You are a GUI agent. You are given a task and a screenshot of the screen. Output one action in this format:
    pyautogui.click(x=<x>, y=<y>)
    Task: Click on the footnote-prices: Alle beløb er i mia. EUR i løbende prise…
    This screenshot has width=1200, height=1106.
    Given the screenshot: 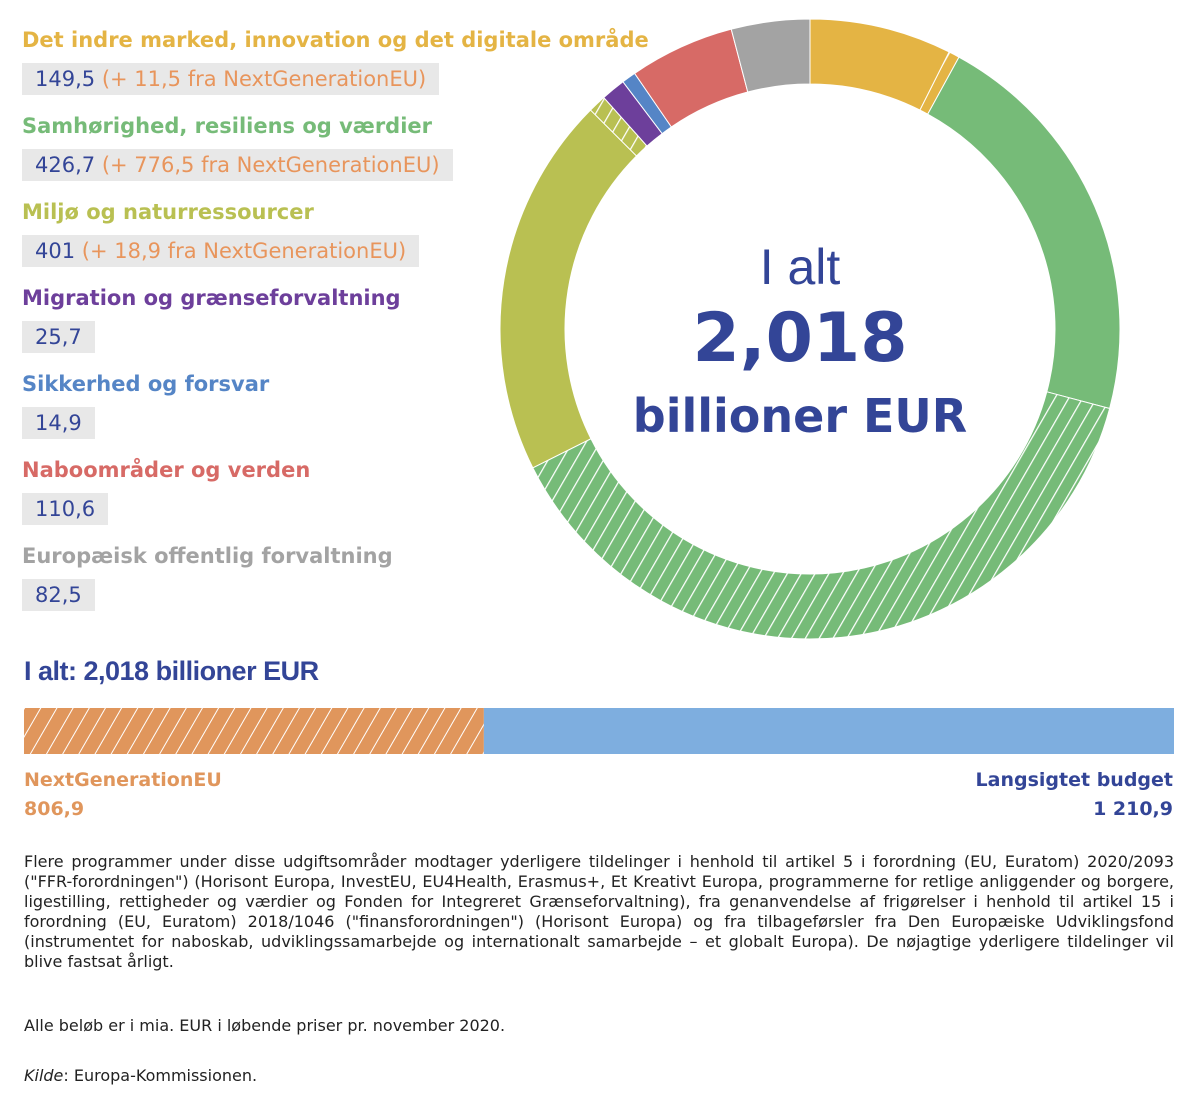 What is the action you would take?
    pyautogui.click(x=265, y=1025)
    